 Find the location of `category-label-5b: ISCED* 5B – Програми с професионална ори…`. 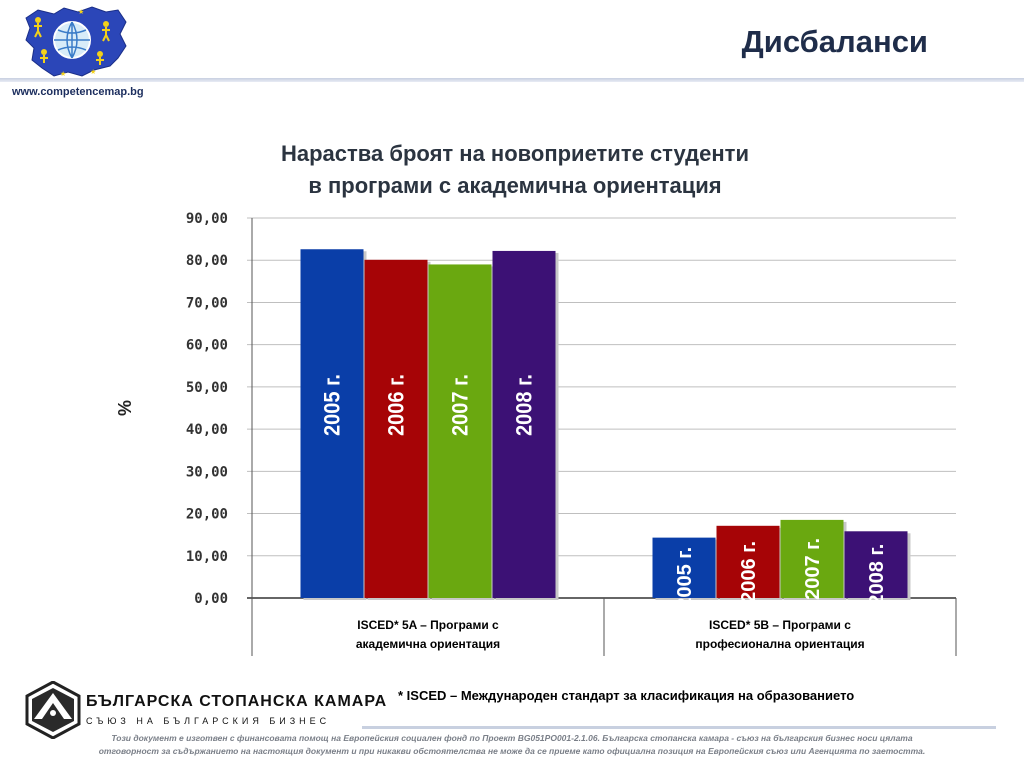

category-label-5b: ISCED* 5B – Програми с професионална ори… is located at coordinates (780, 635).